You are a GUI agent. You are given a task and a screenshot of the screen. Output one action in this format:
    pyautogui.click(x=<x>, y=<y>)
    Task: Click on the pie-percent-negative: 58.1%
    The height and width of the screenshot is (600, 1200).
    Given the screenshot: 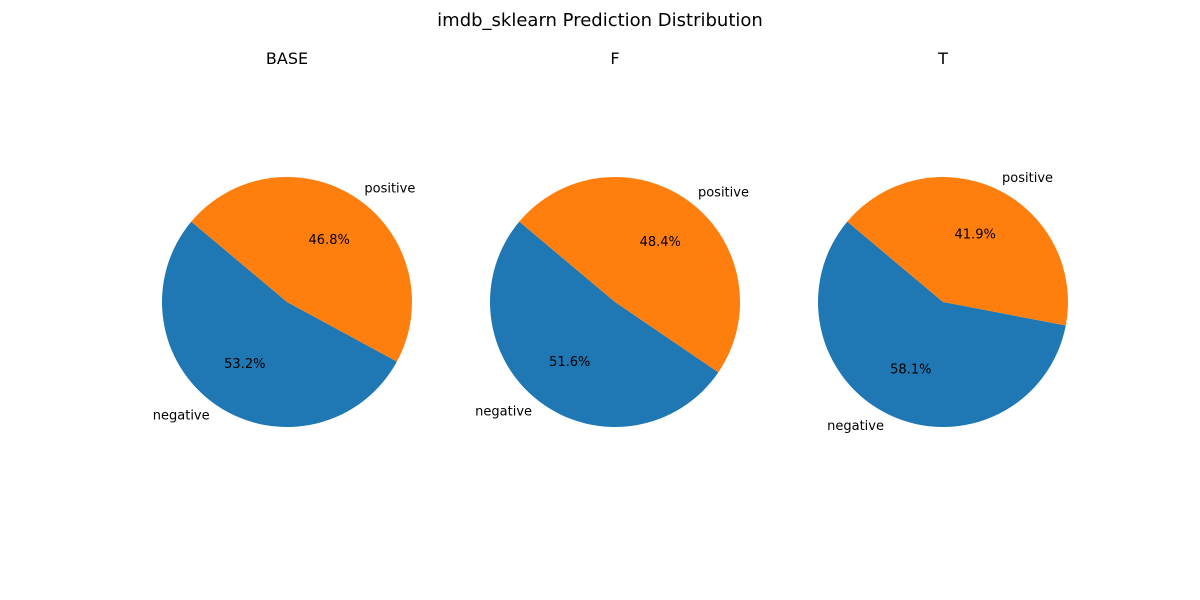 What is the action you would take?
    pyautogui.click(x=910, y=370)
    